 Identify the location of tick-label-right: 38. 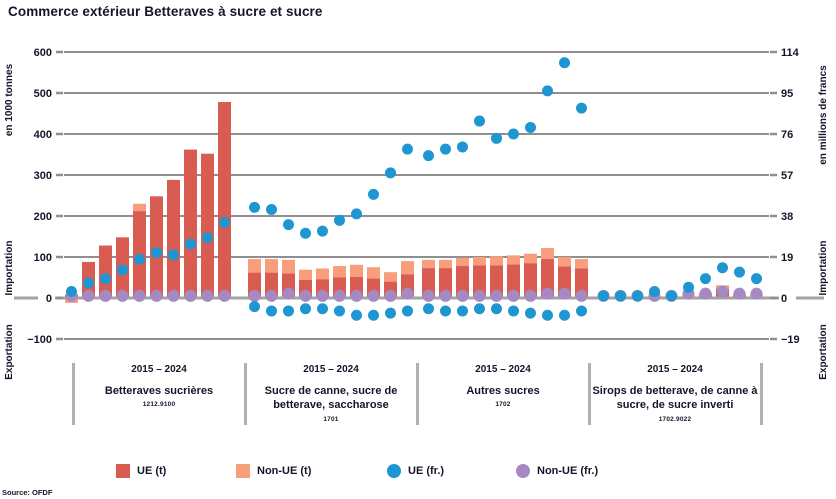
(787, 217).